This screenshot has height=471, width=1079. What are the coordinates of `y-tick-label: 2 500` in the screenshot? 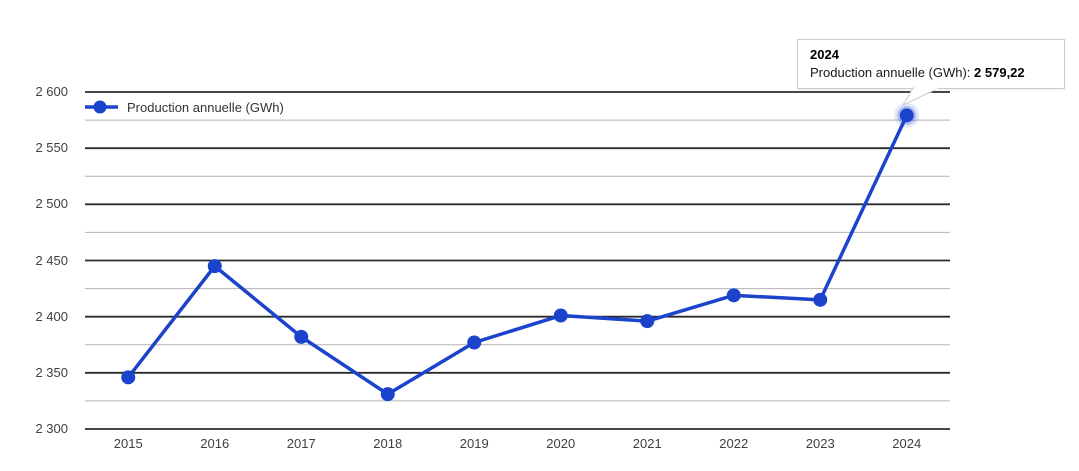 It's located at (51, 204).